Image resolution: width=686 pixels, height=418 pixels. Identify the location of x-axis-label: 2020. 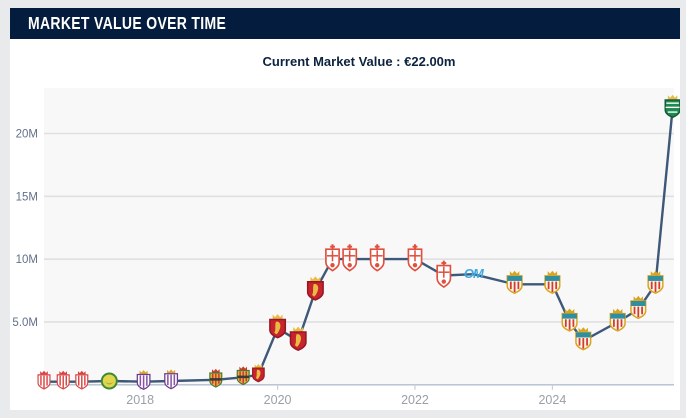
(278, 400).